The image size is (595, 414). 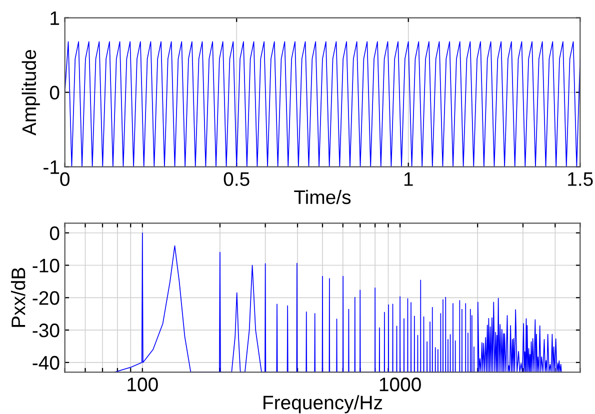 What do you see at coordinates (323, 404) in the screenshot?
I see `x-axis-title: Frequency/Hz` at bounding box center [323, 404].